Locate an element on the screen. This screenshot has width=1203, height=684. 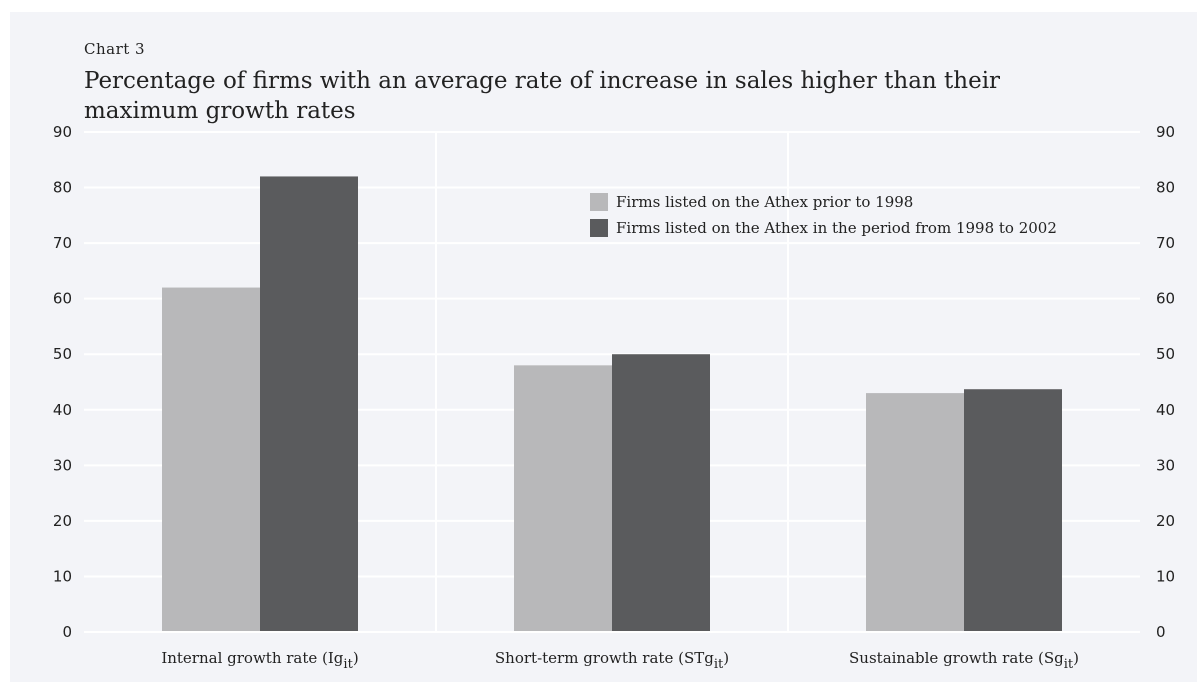
y-tick-label-right: 50 is located at coordinates (1165, 354).